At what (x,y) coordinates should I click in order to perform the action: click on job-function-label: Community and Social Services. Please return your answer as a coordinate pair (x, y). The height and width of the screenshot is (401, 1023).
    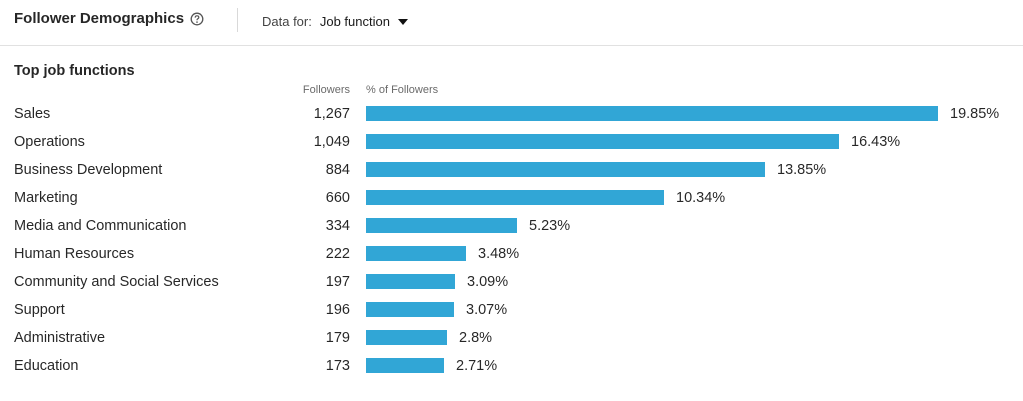
    Looking at the image, I should click on (116, 282).